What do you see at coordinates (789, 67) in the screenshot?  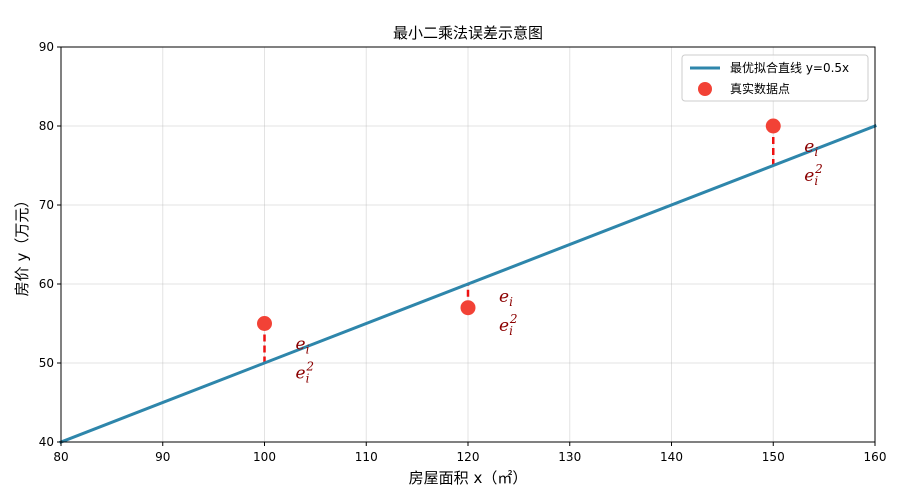 I see `legend-fit-line-label: 最优拟合直线 y=0.5x` at bounding box center [789, 67].